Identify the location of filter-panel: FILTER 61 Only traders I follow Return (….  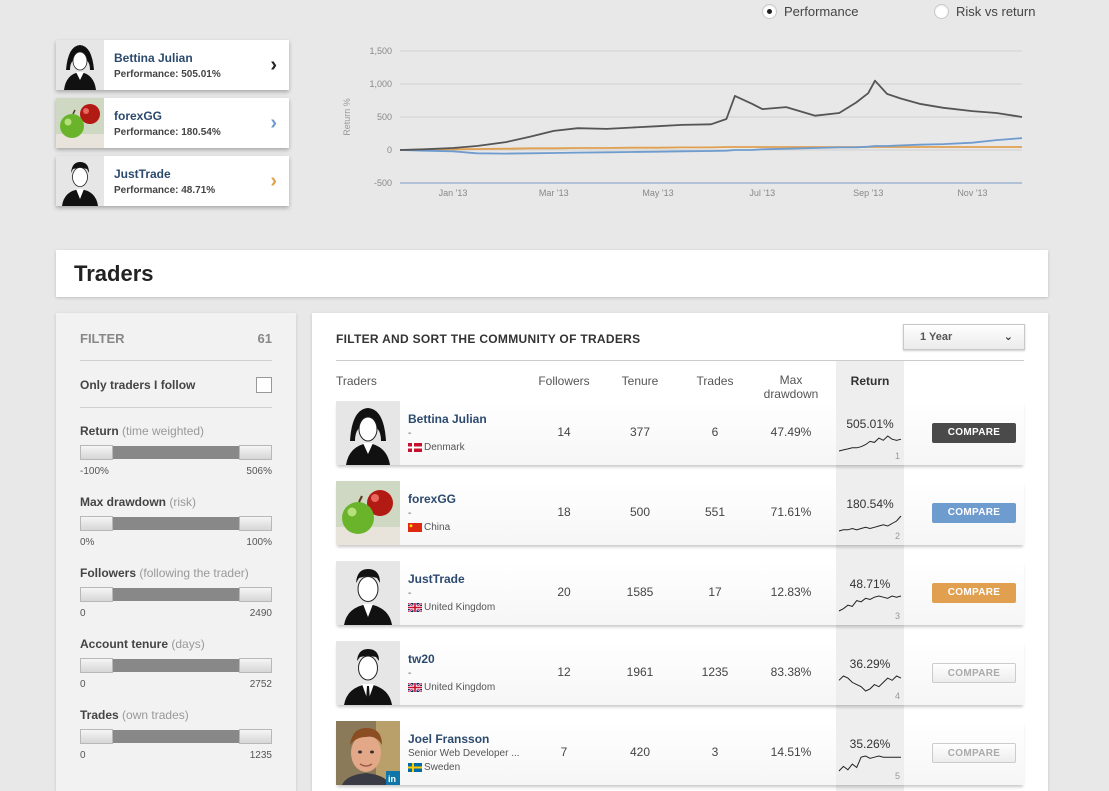
(176, 552).